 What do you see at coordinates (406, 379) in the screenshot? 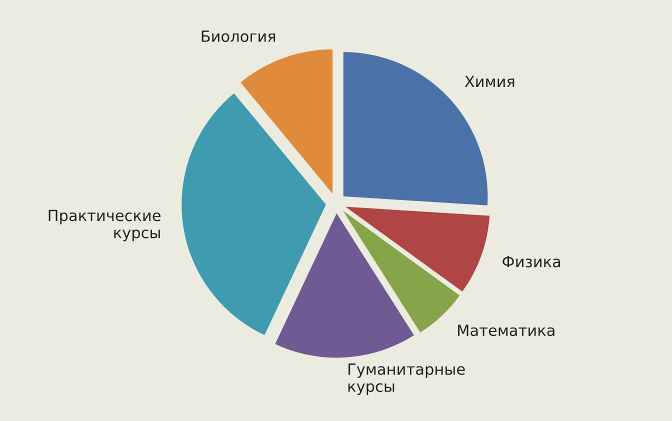
I see `slice-label: Гуманитарные курсы` at bounding box center [406, 379].